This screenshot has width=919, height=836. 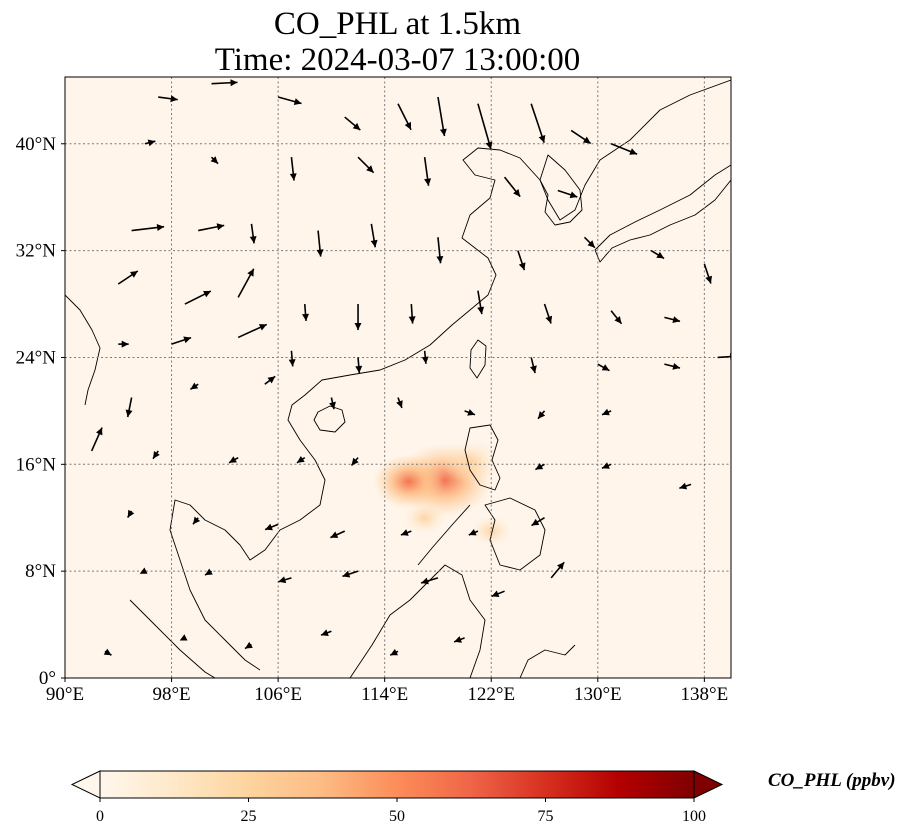 I want to click on colorbar: 0 25 50 75 100, so click(x=397, y=797).